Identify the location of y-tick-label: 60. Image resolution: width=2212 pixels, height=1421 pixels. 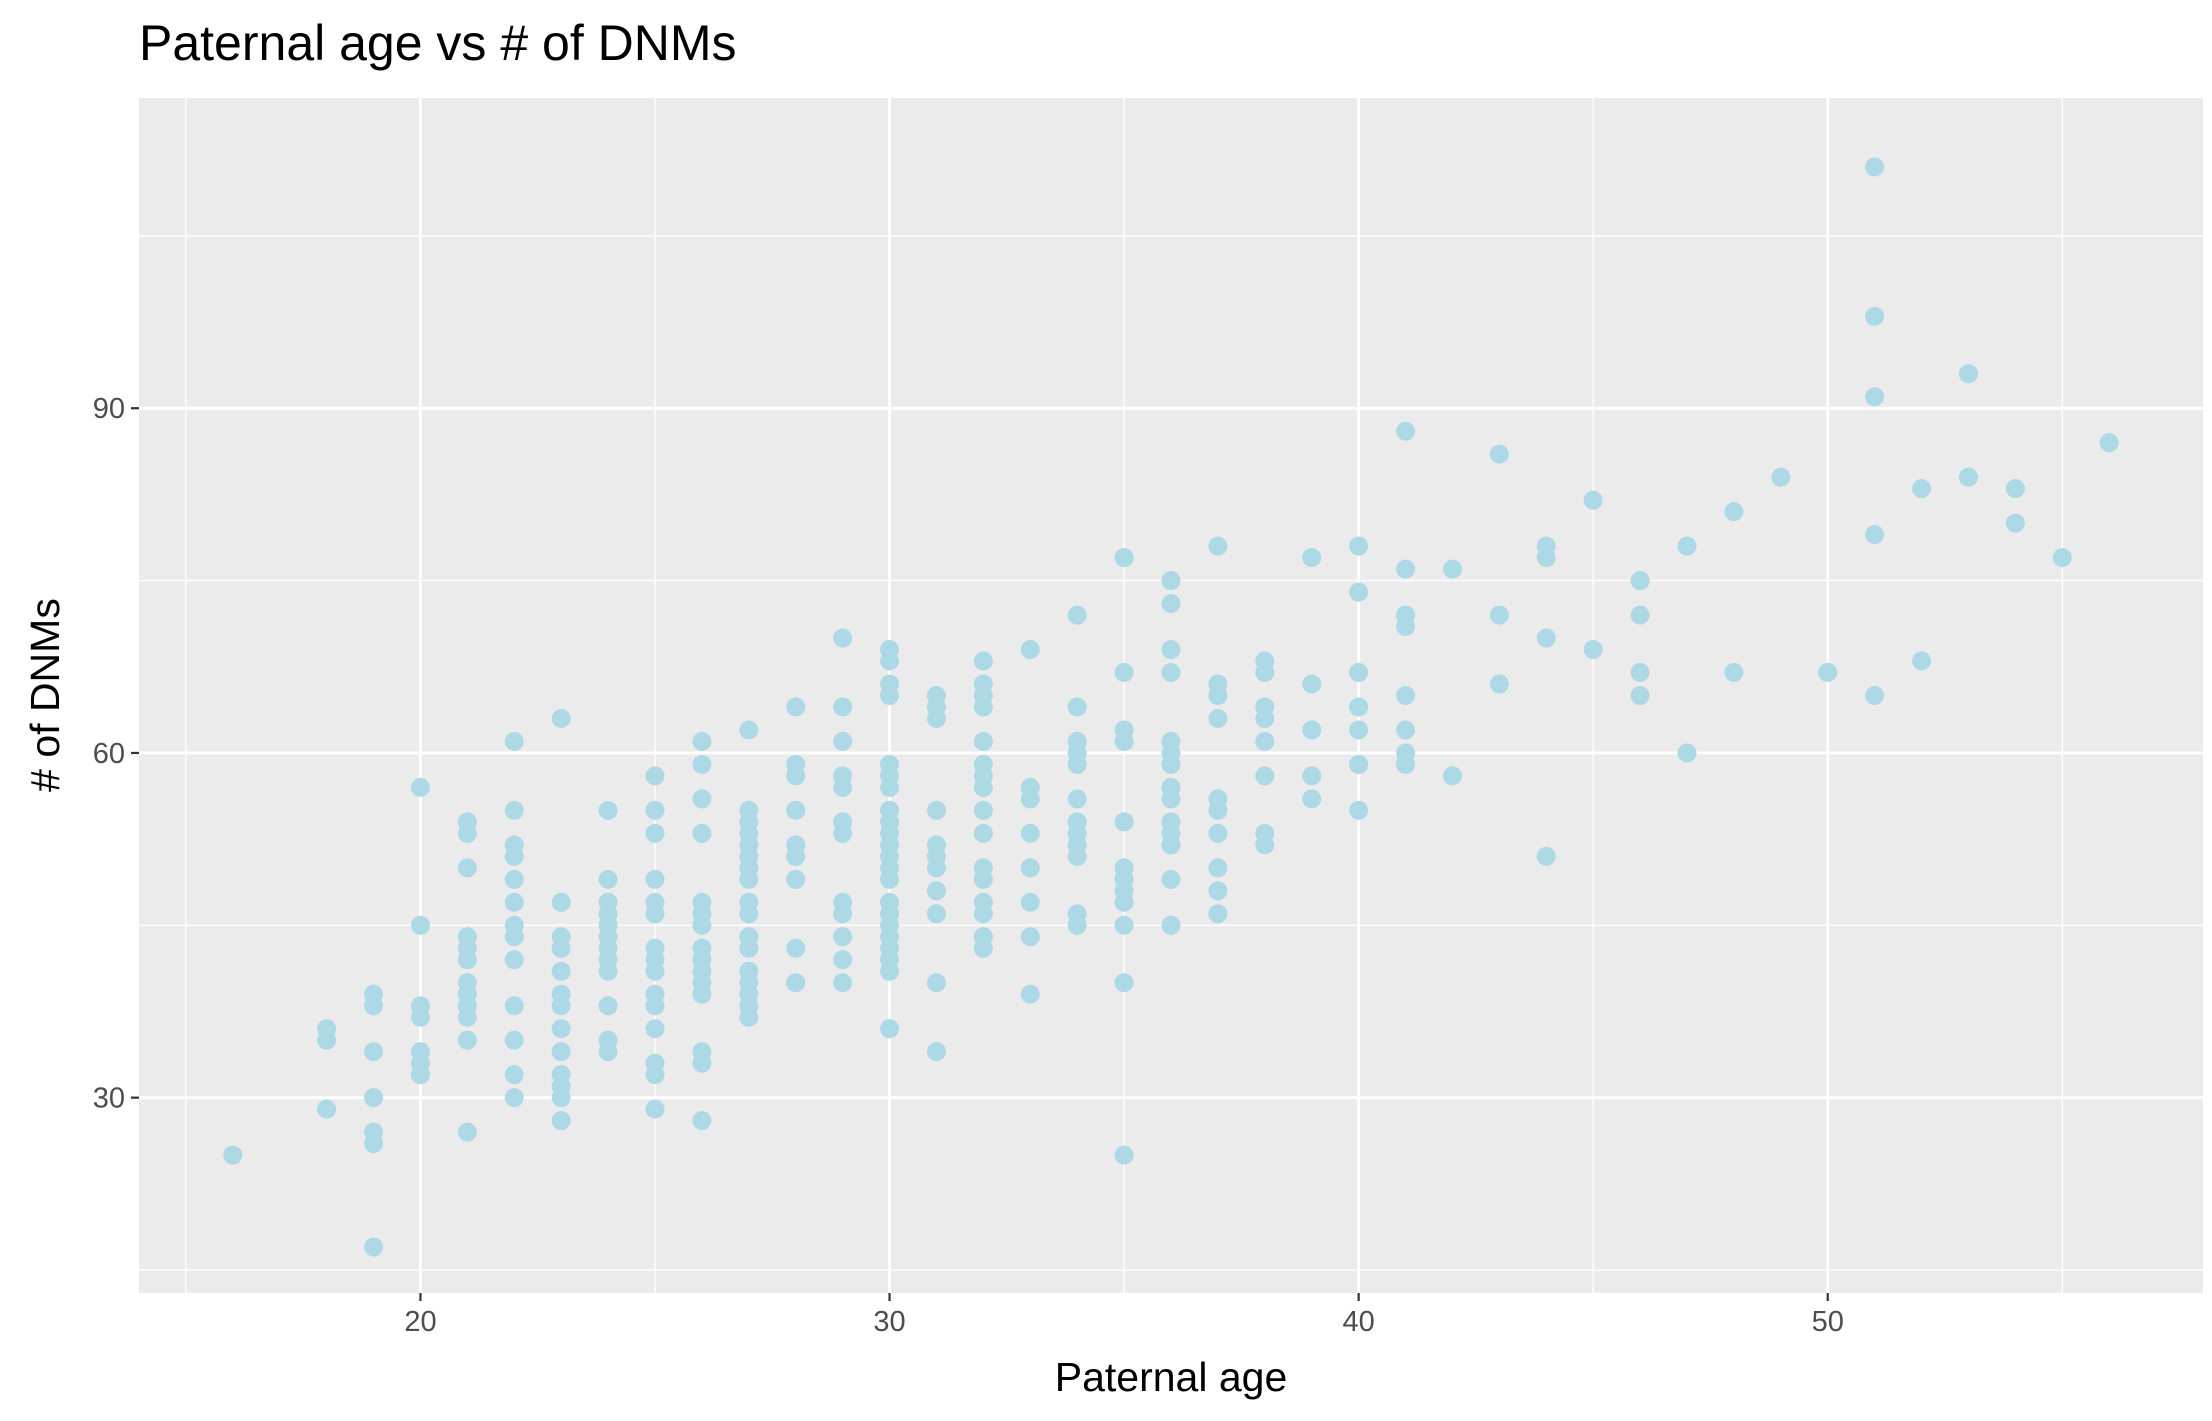
(109, 754).